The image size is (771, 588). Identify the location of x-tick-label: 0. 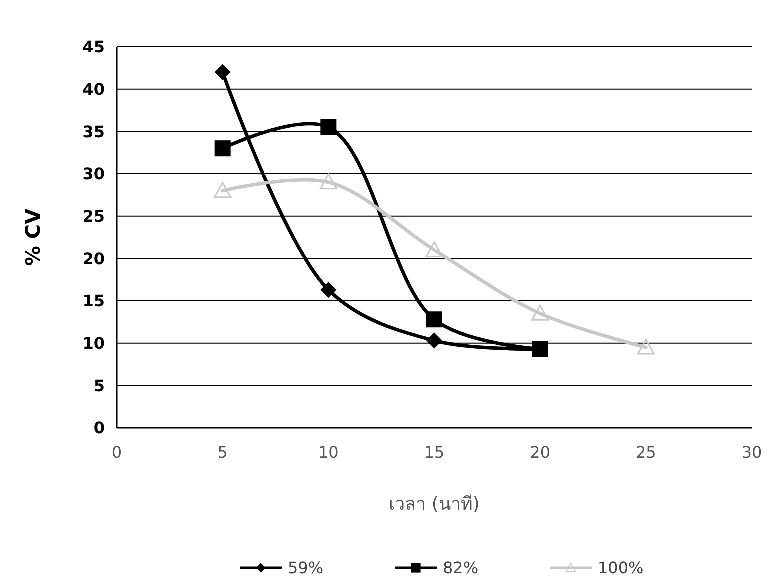
(117, 452).